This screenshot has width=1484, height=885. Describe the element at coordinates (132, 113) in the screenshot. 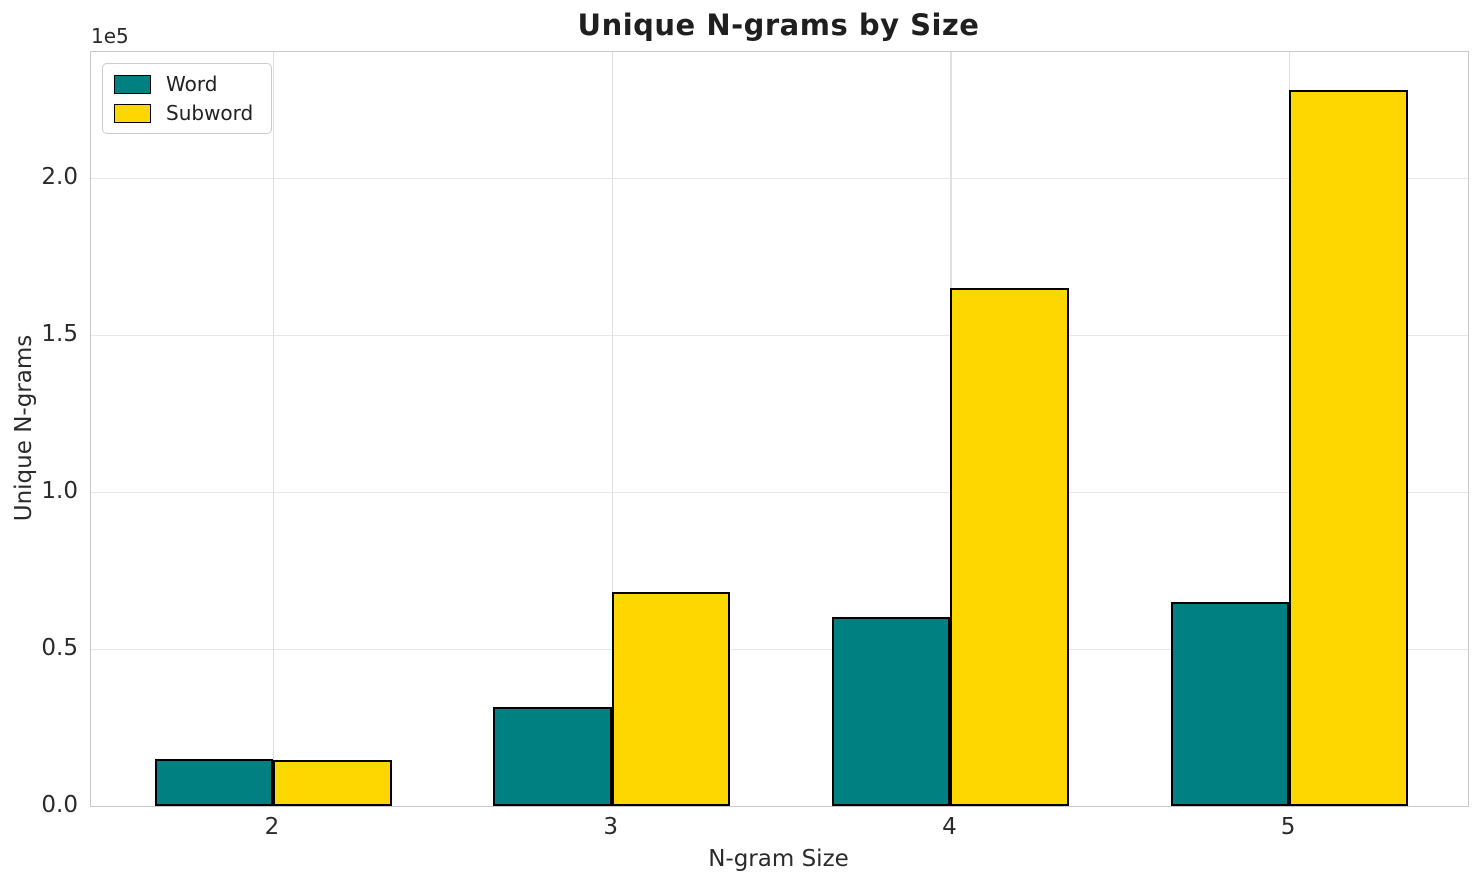

I see `legend-swatch-subword` at that location.